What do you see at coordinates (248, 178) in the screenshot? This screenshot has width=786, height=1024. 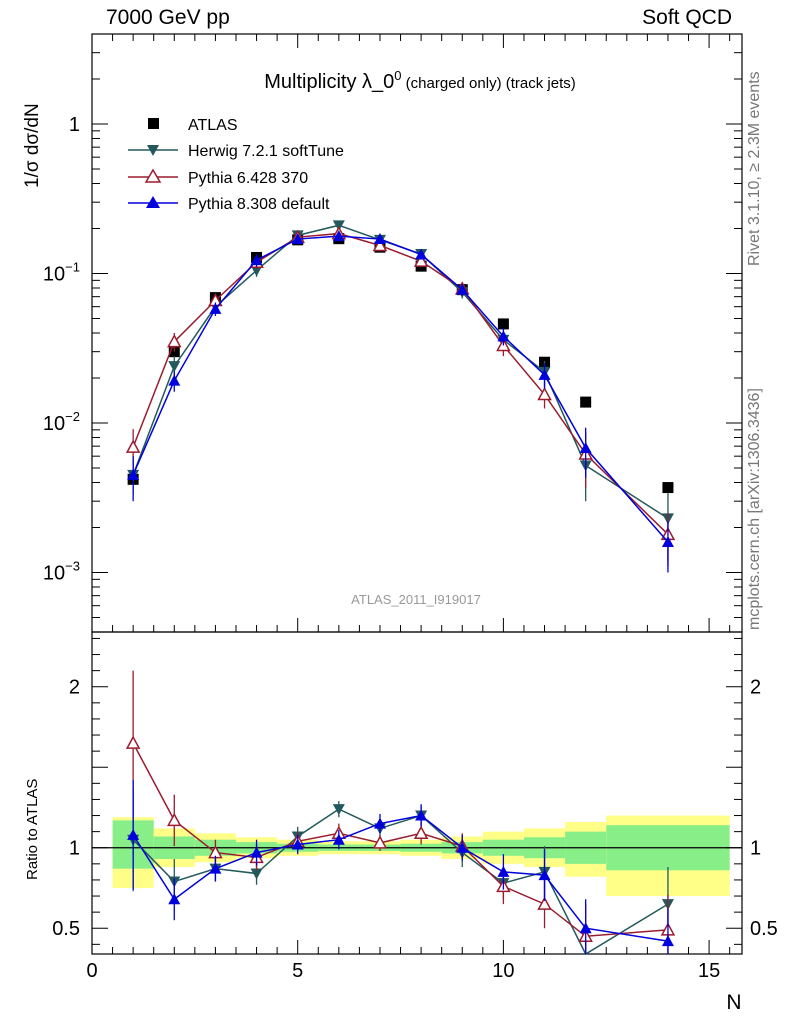 I see `legend-label-pythia6: Pythia 6.428 370` at bounding box center [248, 178].